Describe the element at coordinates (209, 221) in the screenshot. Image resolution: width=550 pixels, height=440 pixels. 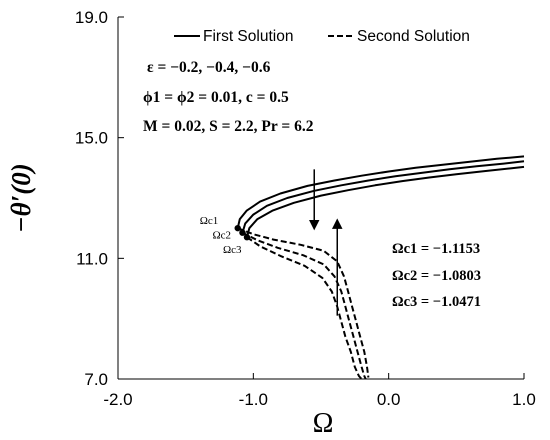
I see `critical-point-label: Ωc1` at that location.